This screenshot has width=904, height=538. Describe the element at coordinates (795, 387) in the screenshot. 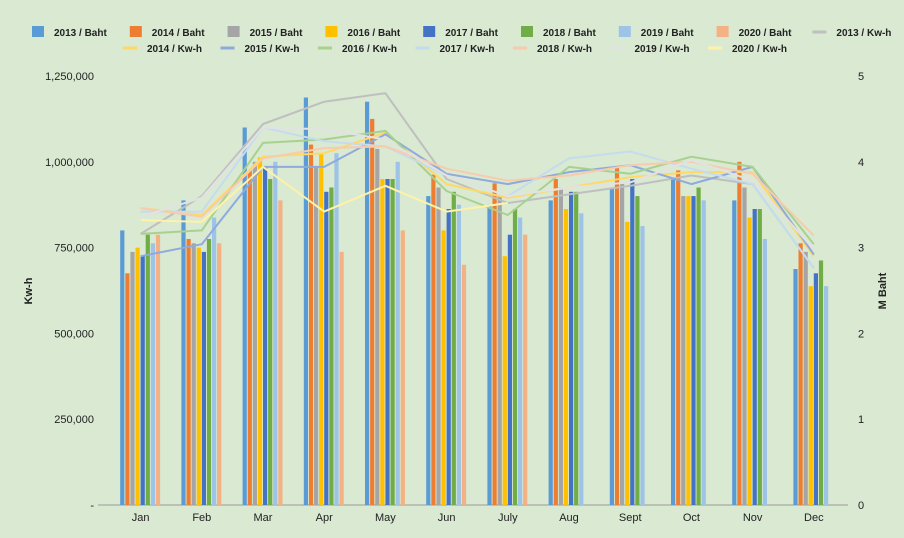

I see `bar-2013-baht-dec` at that location.